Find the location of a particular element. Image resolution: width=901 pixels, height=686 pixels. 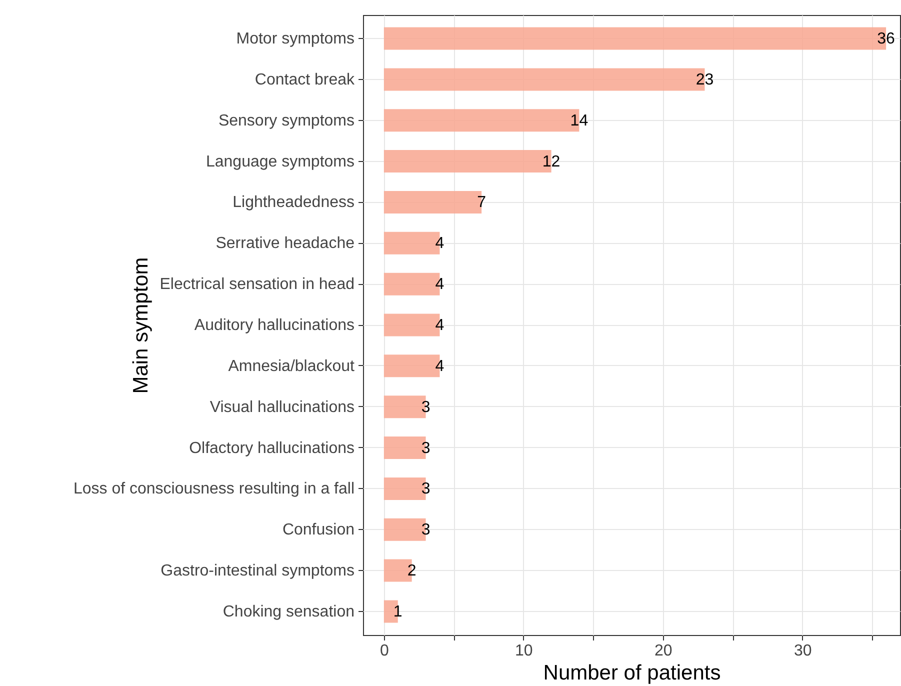

data-label: 14 is located at coordinates (579, 121).